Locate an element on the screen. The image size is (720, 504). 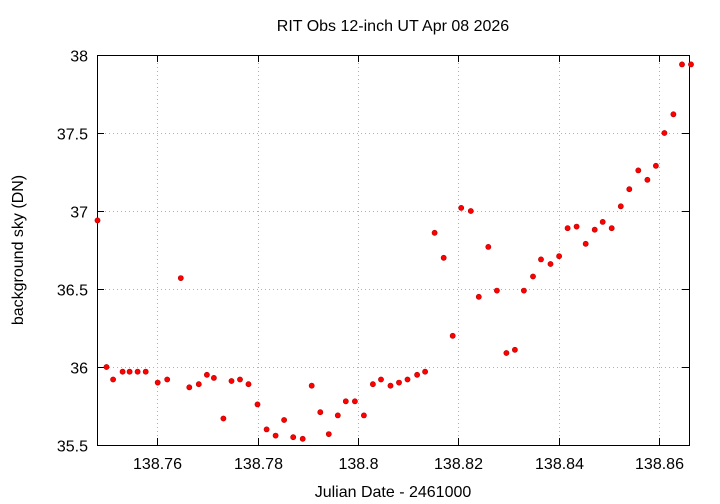
y-tick-label: 36 is located at coordinates (79, 369).